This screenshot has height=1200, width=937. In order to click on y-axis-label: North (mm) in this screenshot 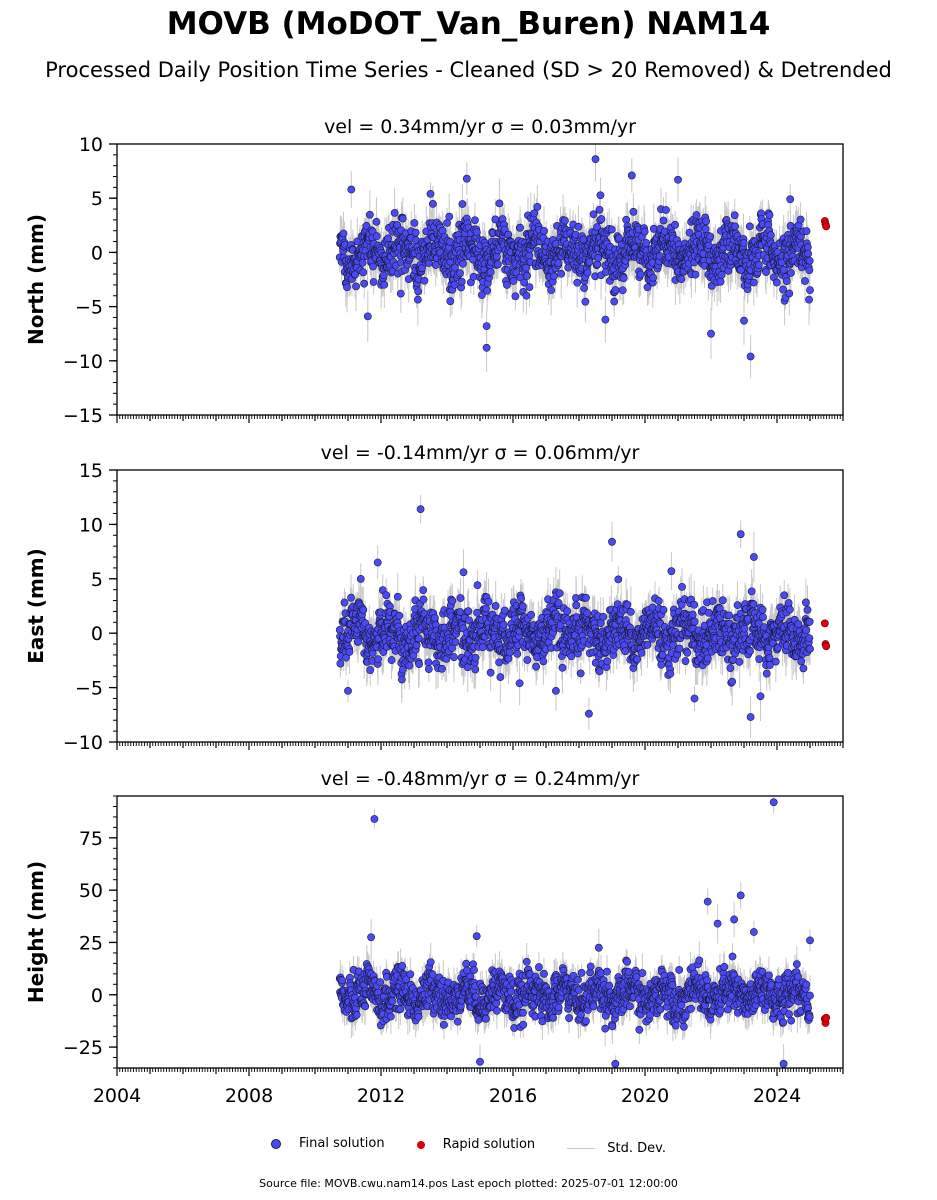, I will do `click(36, 279)`.